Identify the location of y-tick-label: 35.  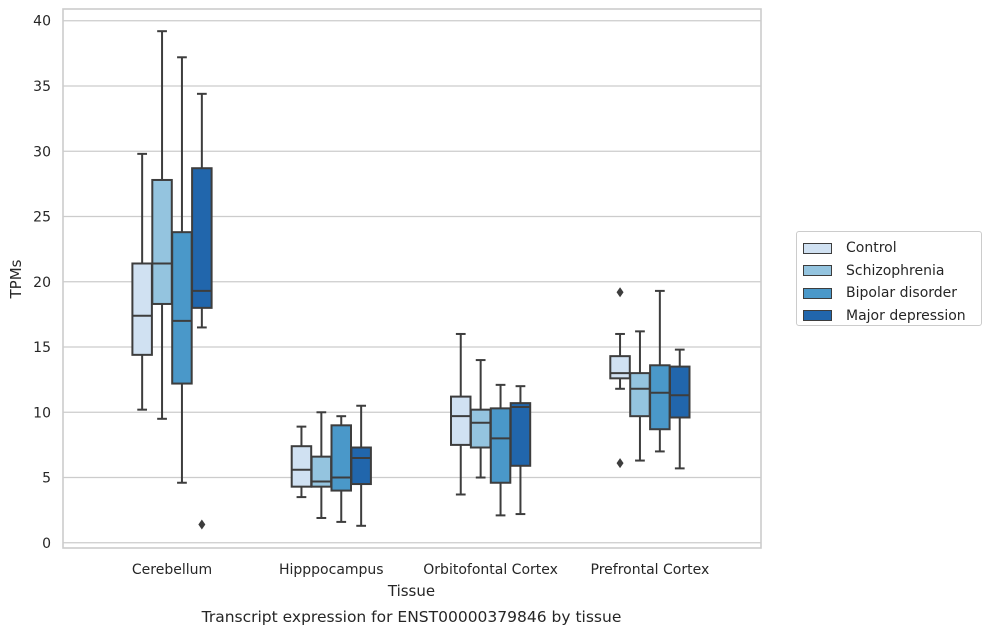
(42, 87).